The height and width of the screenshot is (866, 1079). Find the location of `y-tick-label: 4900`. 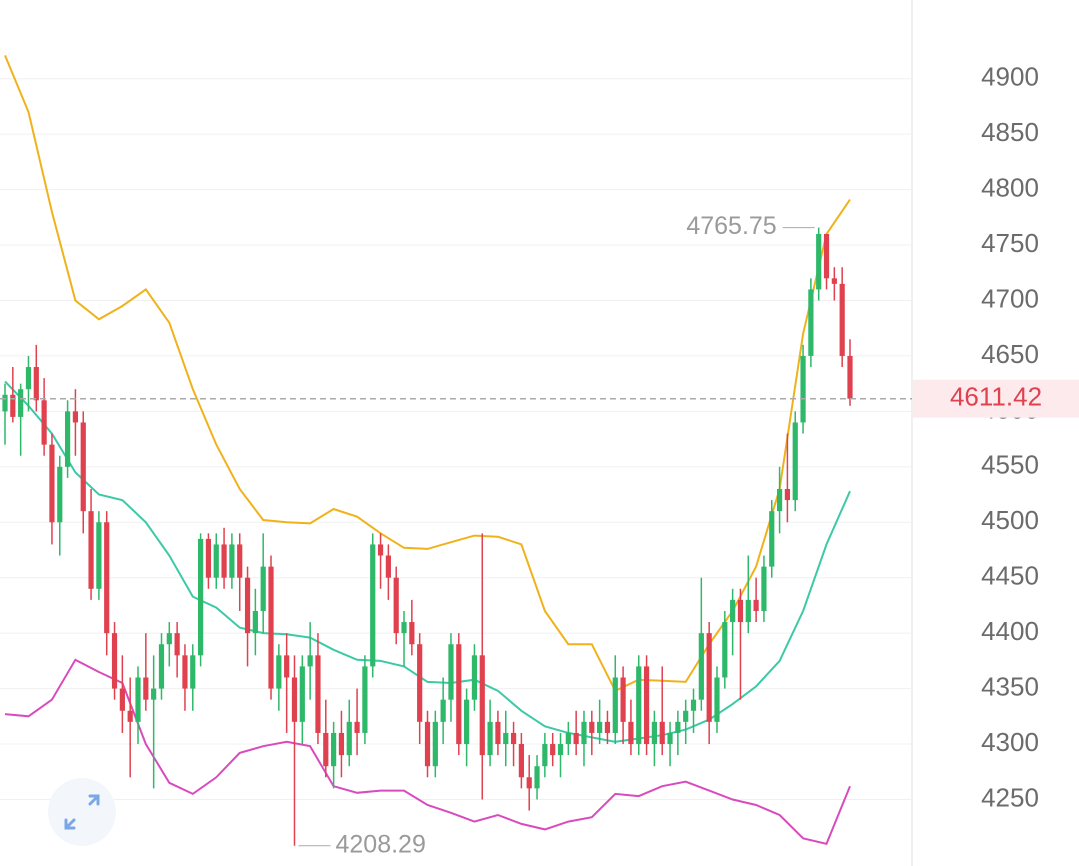

y-tick-label: 4900 is located at coordinates (1010, 77).